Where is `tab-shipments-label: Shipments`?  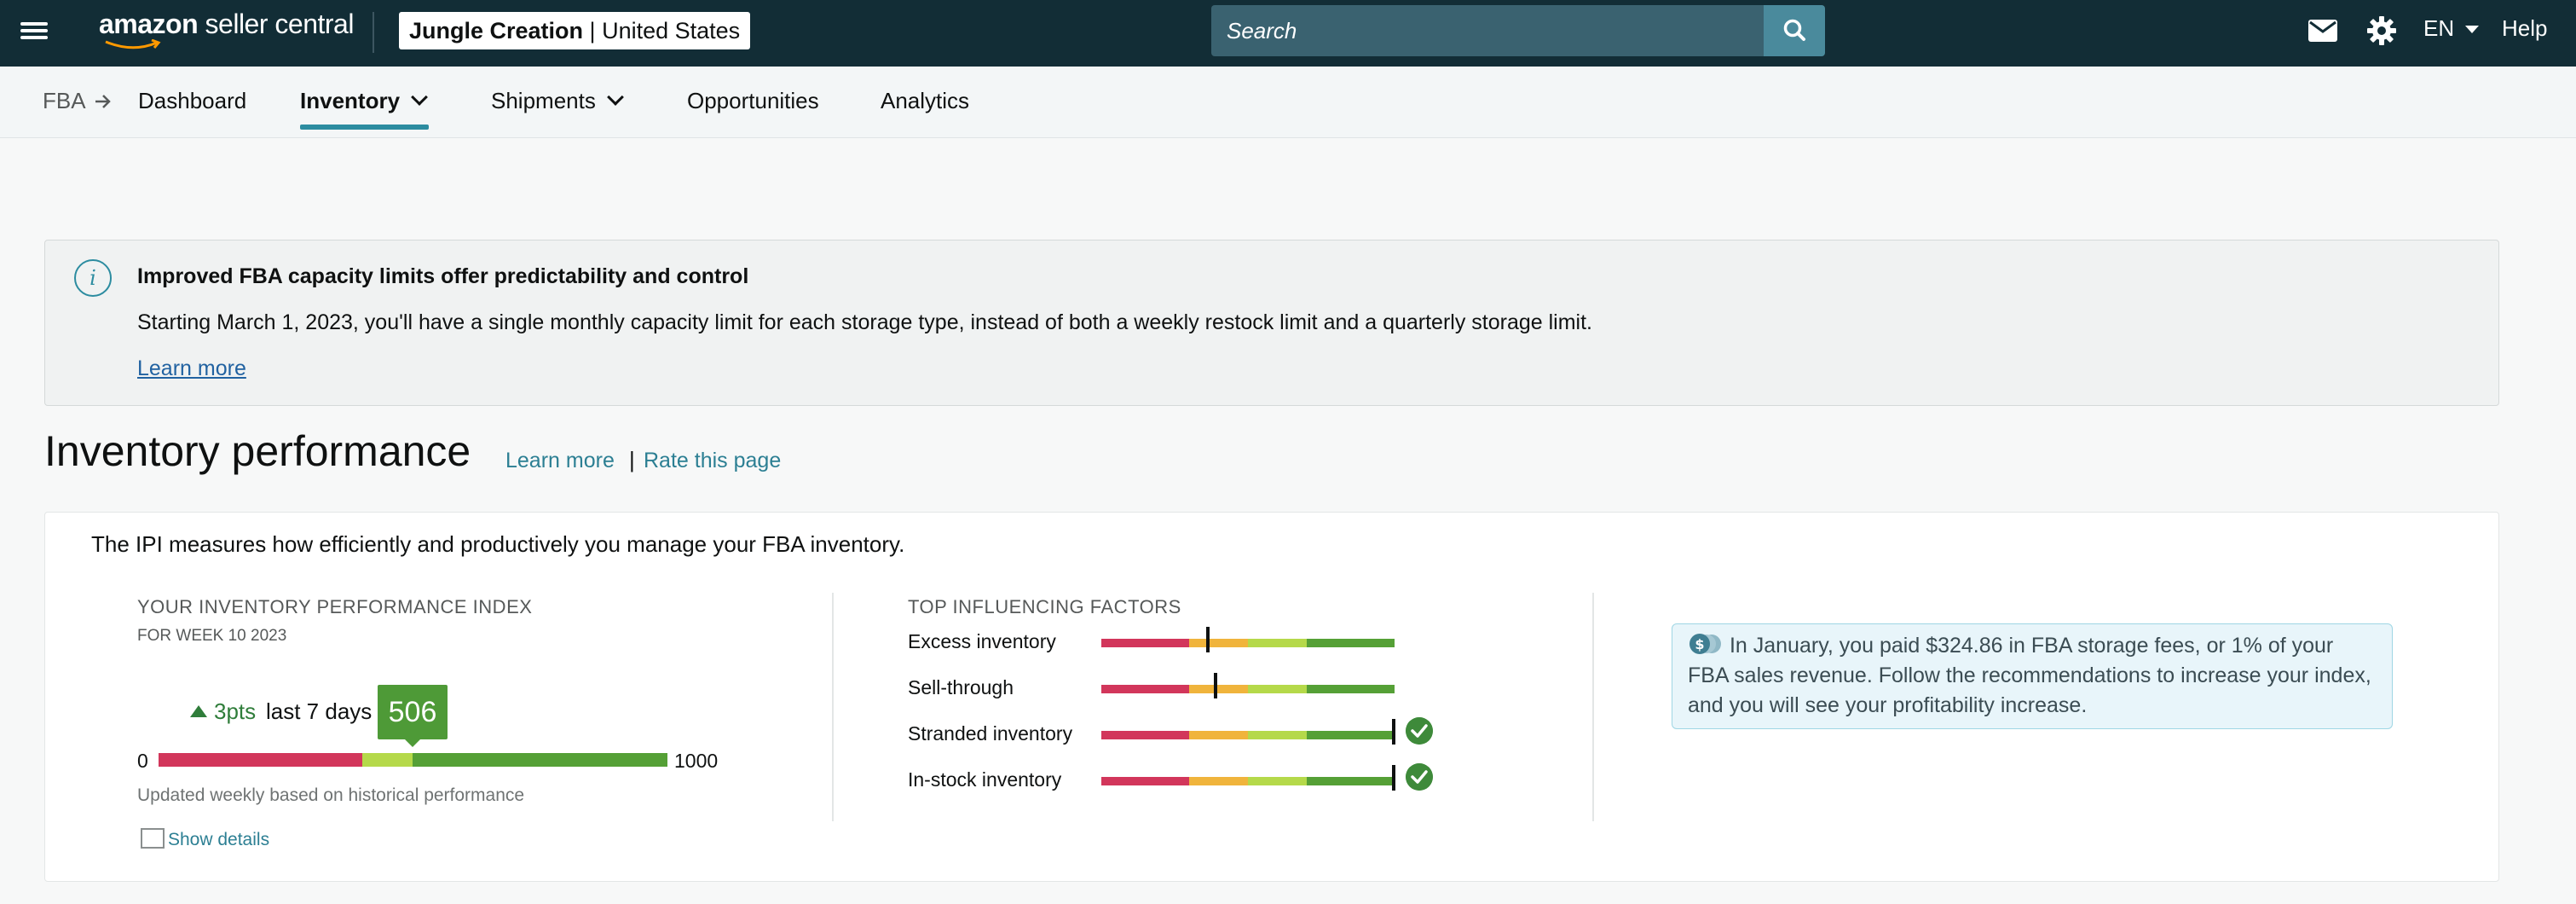 tab-shipments-label: Shipments is located at coordinates (543, 100).